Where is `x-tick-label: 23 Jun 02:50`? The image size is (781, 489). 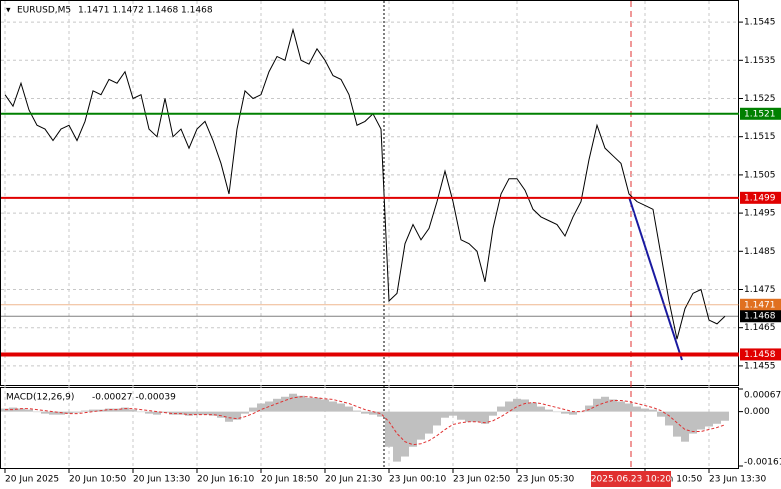 x-tick-label: 23 Jun 02:50 is located at coordinates (481, 480).